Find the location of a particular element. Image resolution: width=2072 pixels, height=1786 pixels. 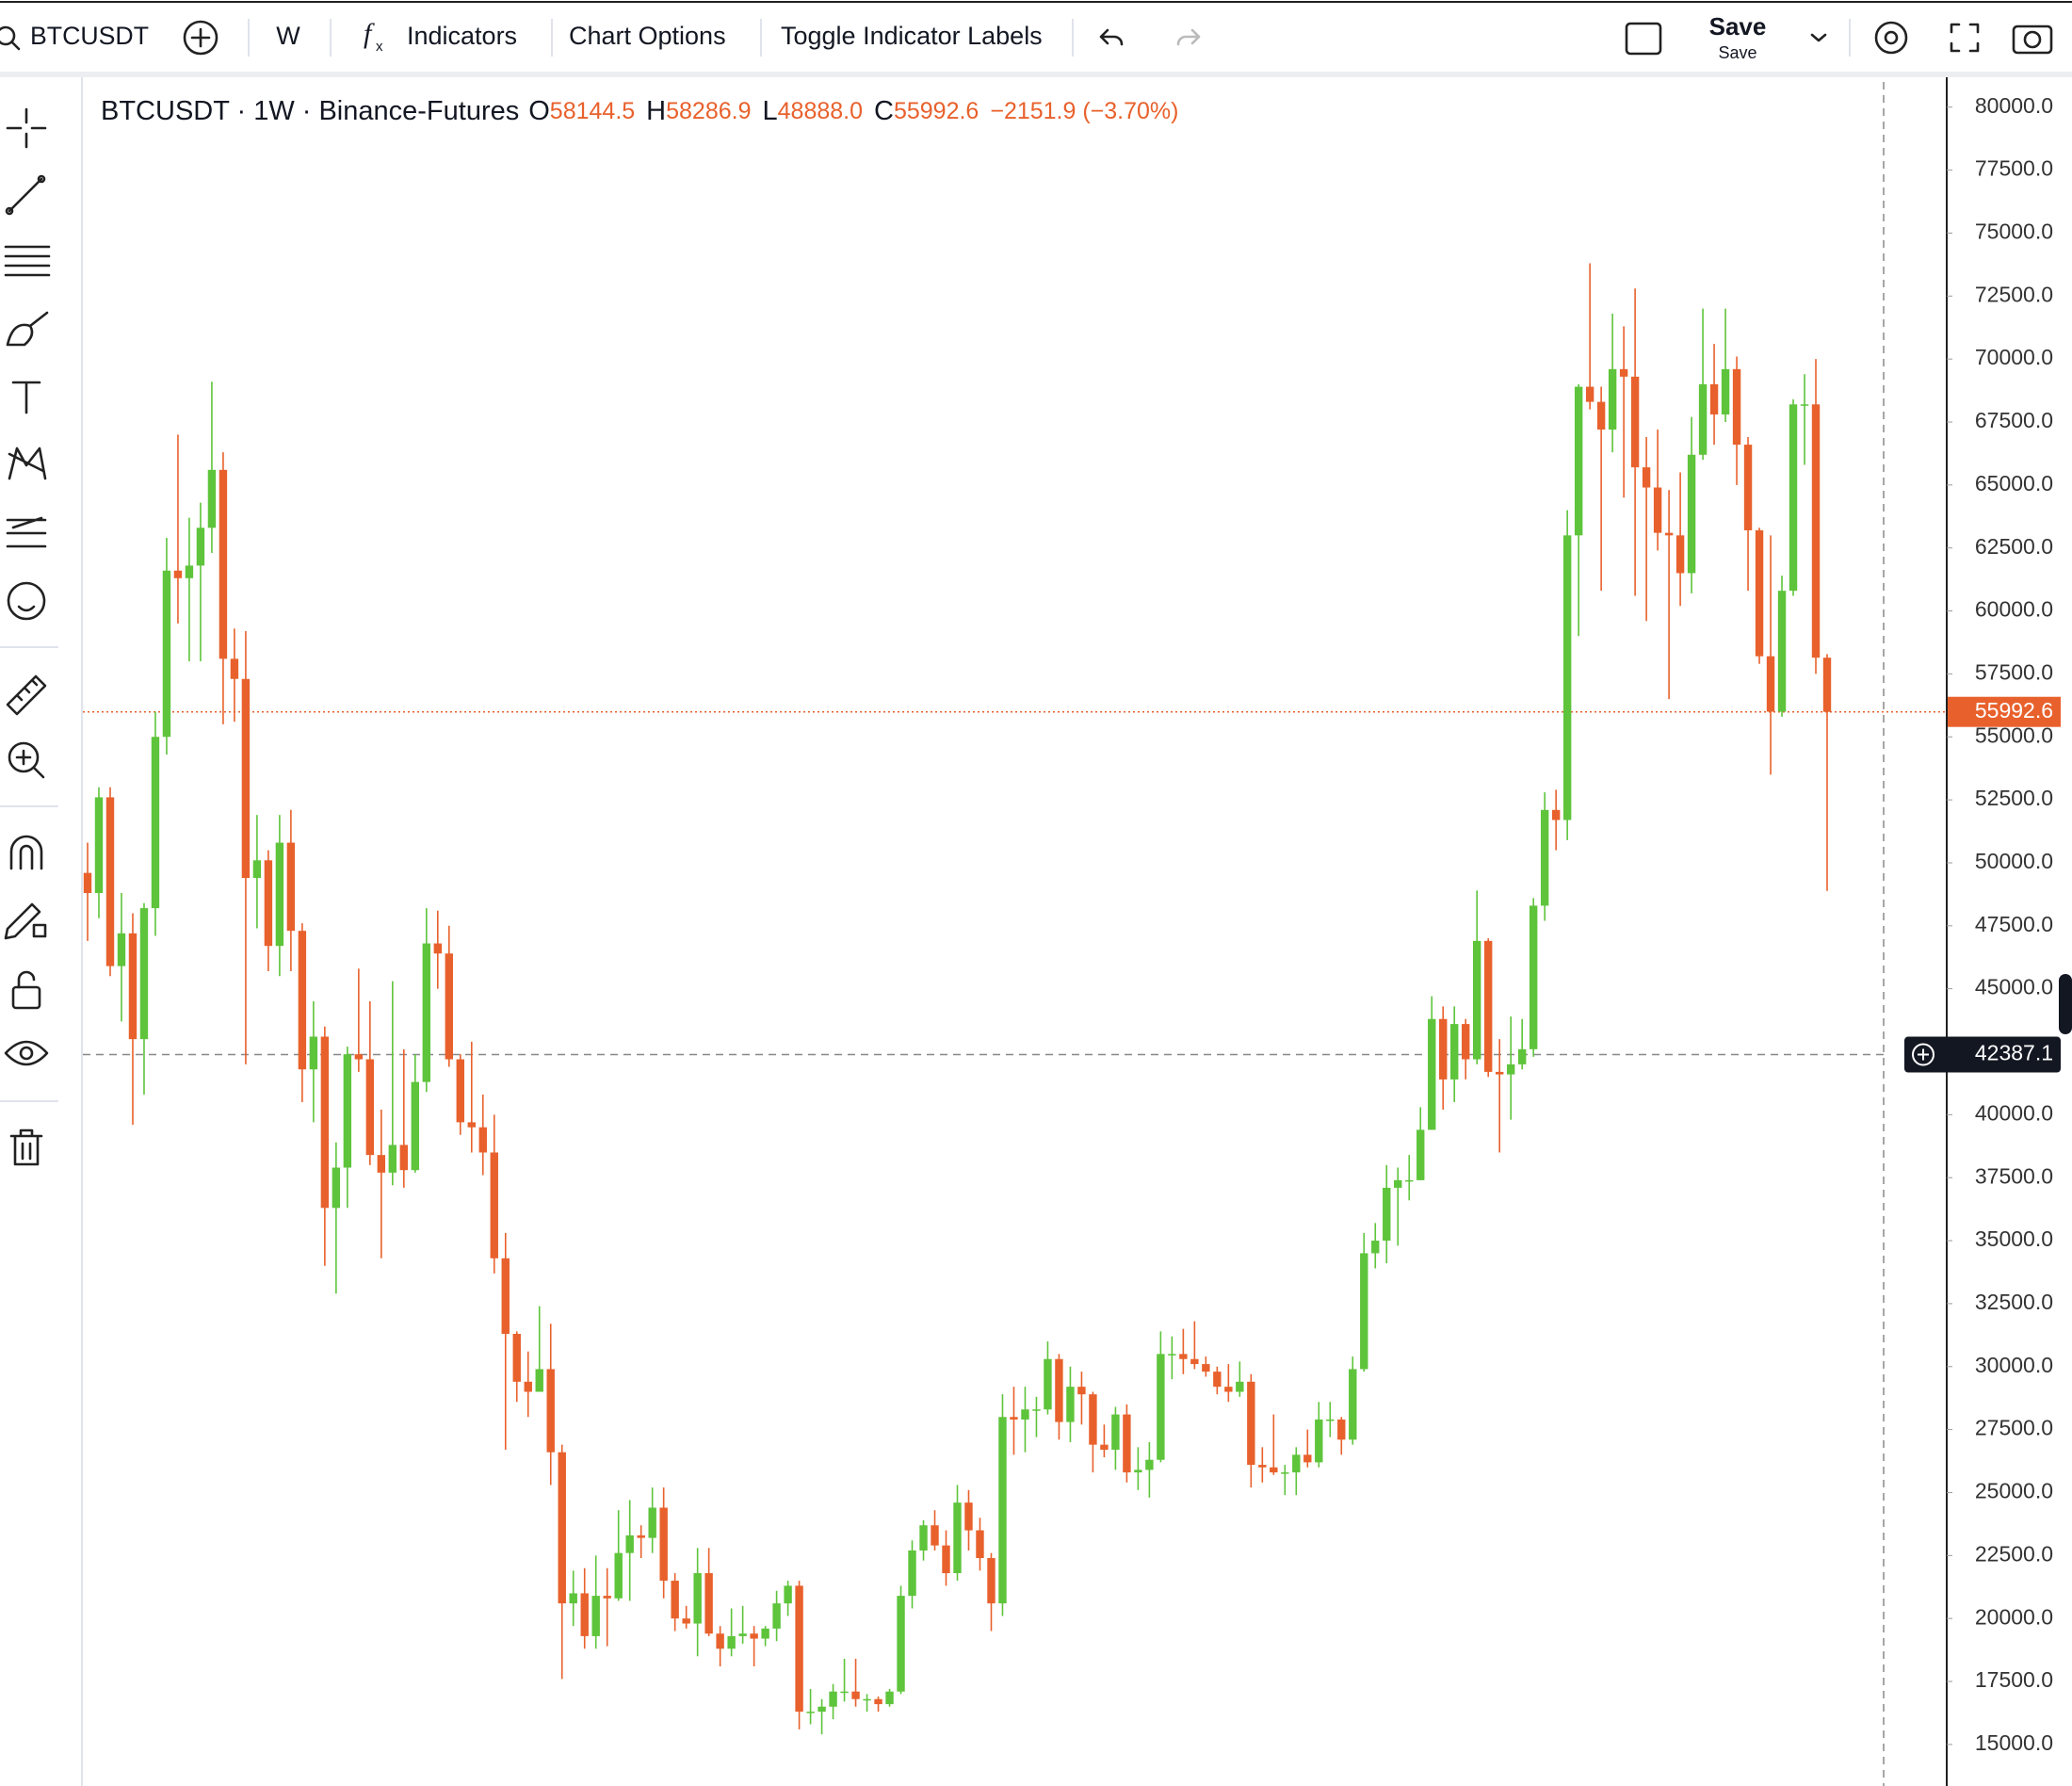

toggle-labels-button: Toggle Indicator Labels is located at coordinates (912, 36).